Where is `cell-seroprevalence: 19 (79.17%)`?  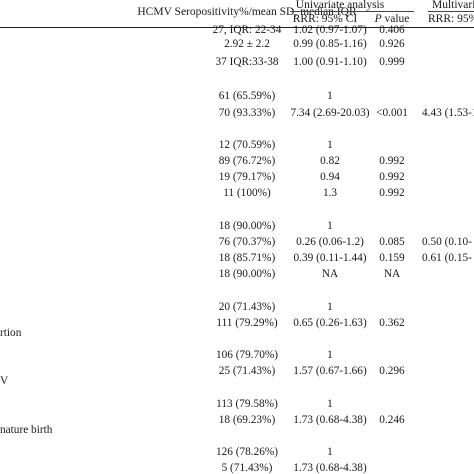 cell-seroprevalence: 19 (79.17%) is located at coordinates (247, 177).